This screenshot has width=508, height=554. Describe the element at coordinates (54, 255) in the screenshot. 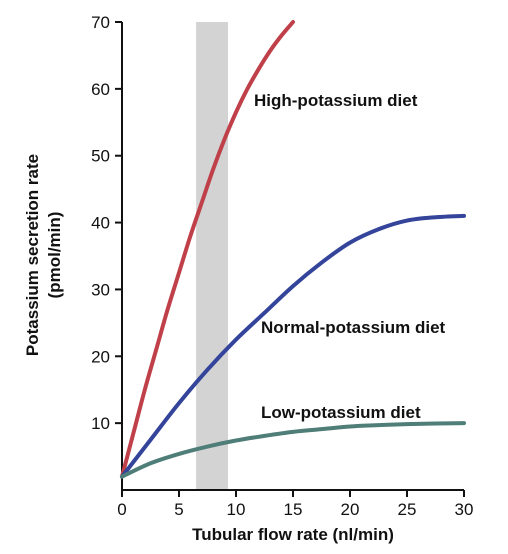

I see `y-axis-title-line2: (pmol/min)` at that location.